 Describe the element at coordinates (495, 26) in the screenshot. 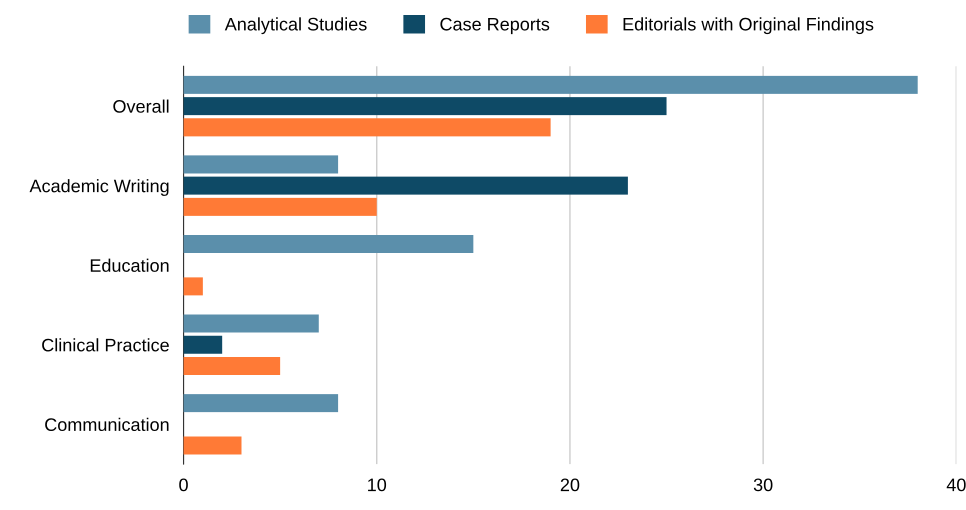

I see `legend-label: Case Reports` at that location.